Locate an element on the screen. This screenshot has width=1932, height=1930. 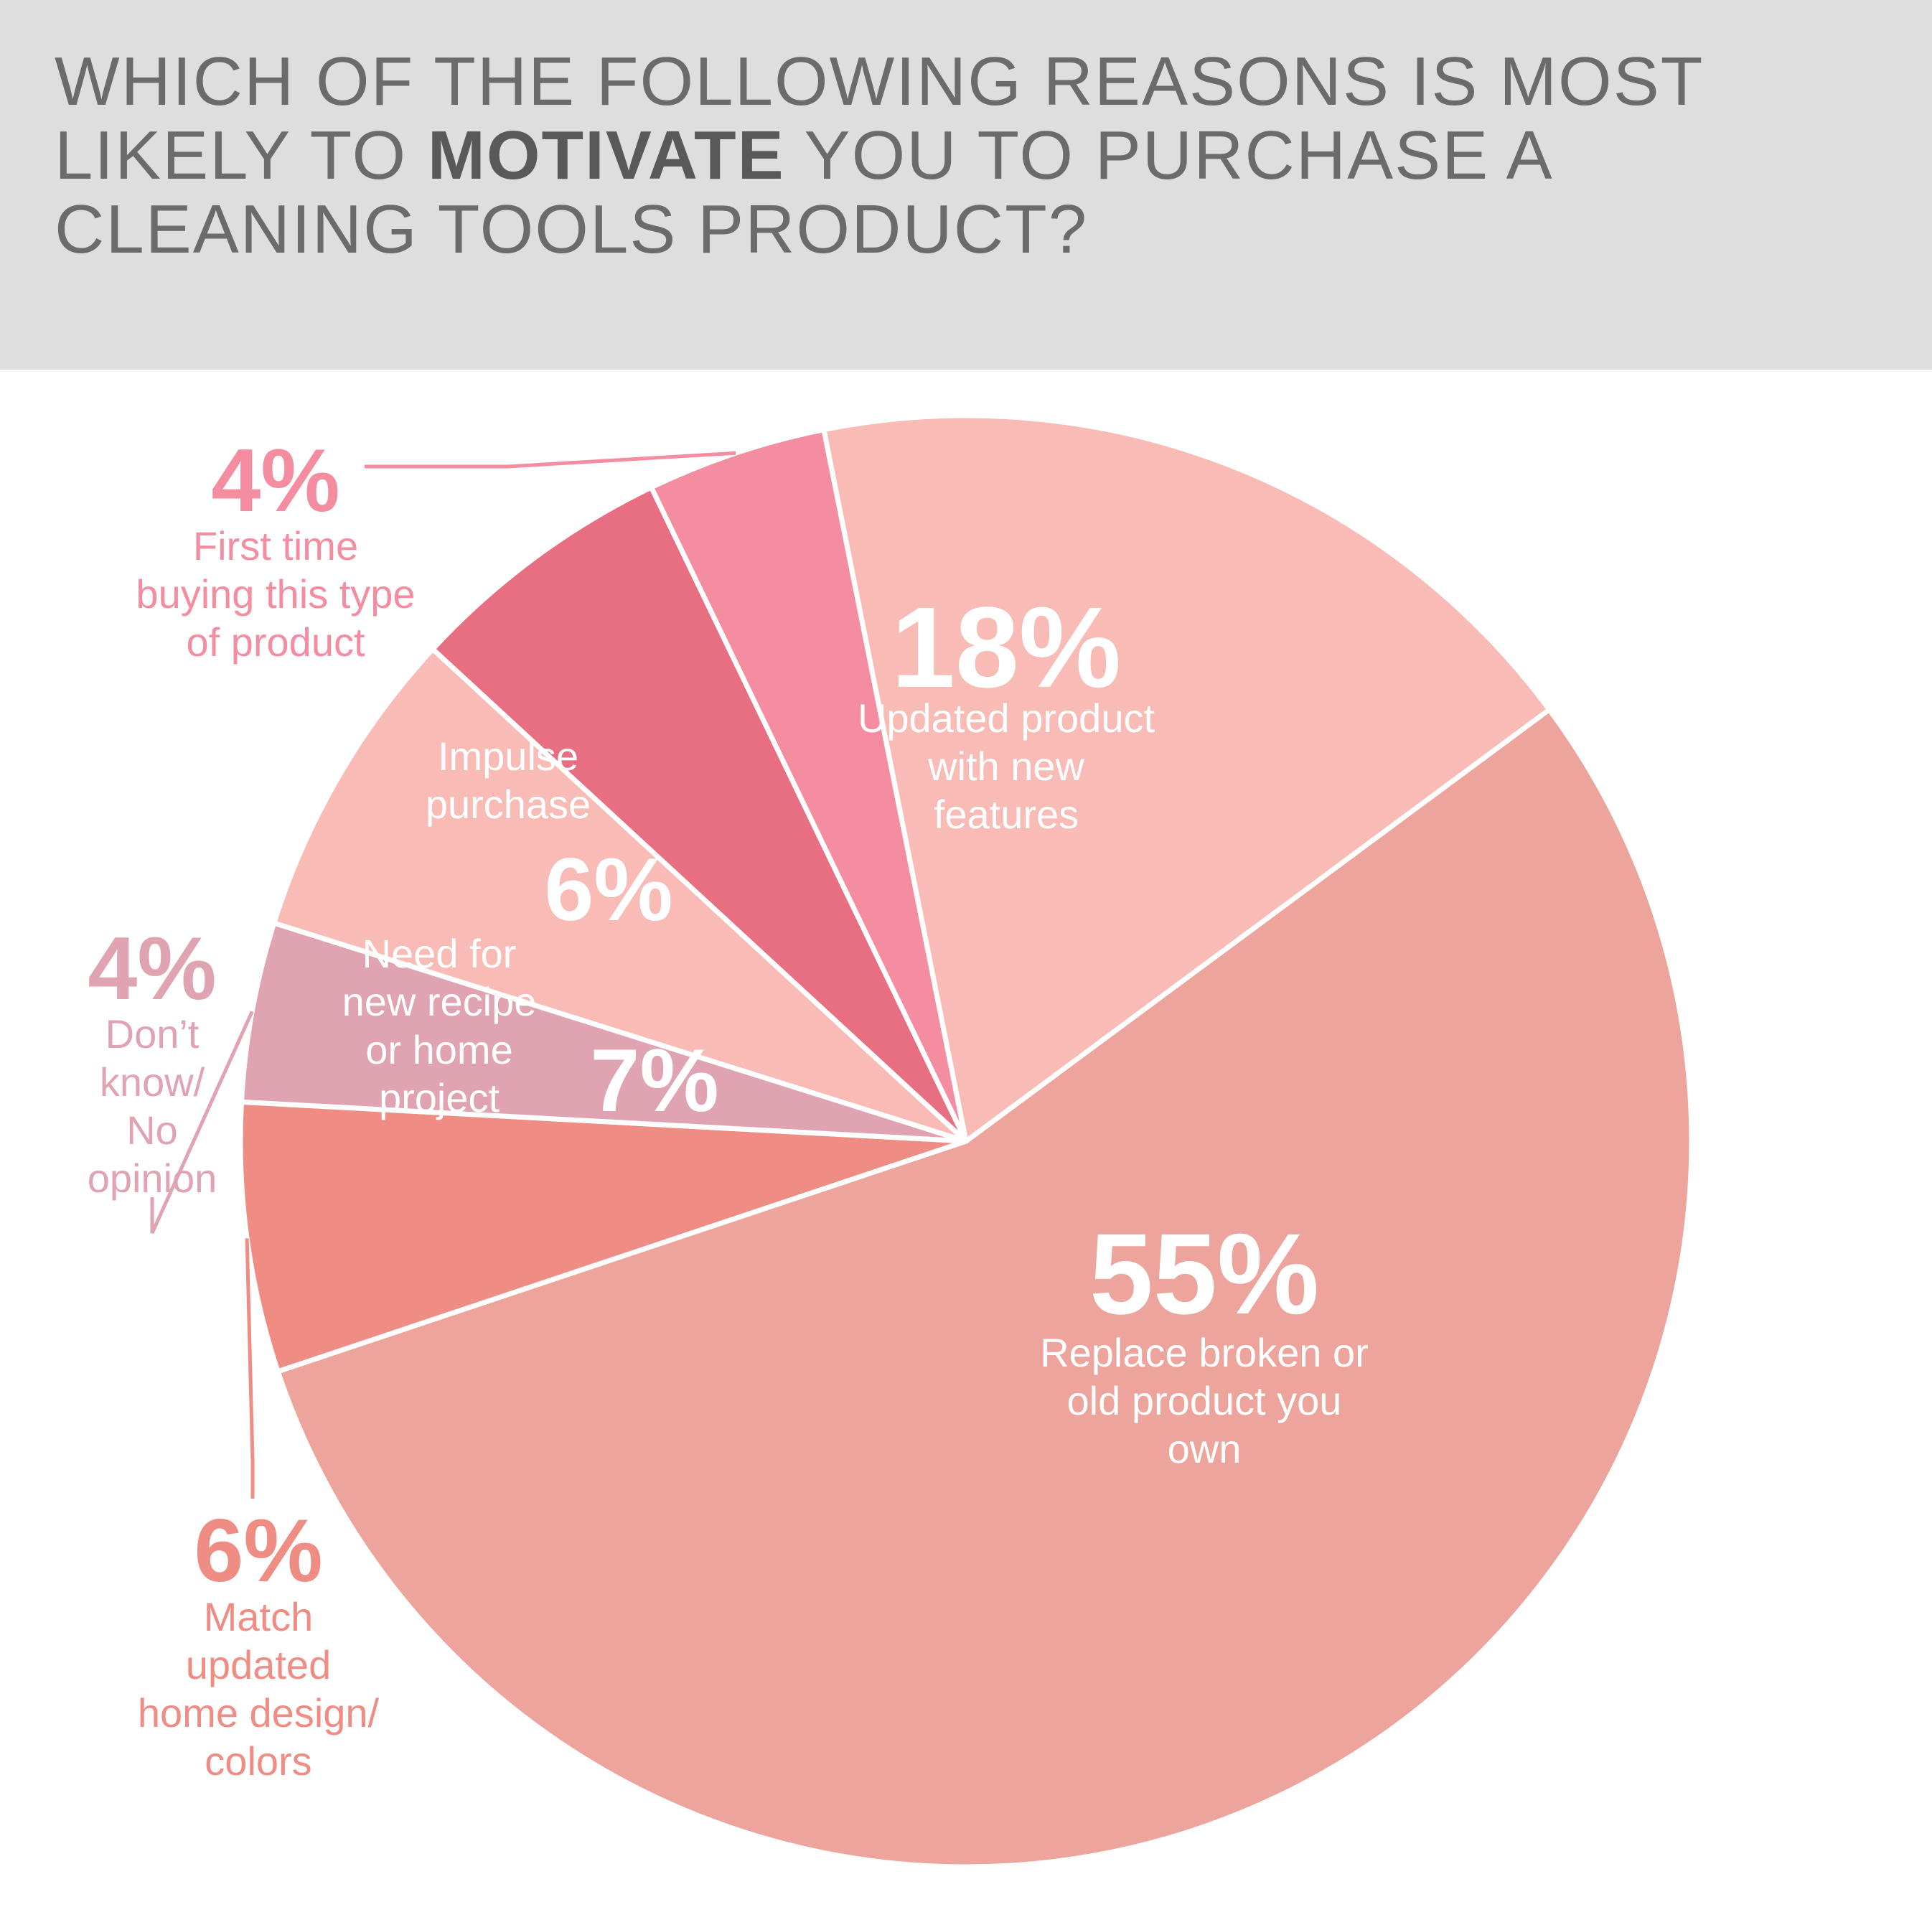
slice-label-line: No is located at coordinates (152, 1130).